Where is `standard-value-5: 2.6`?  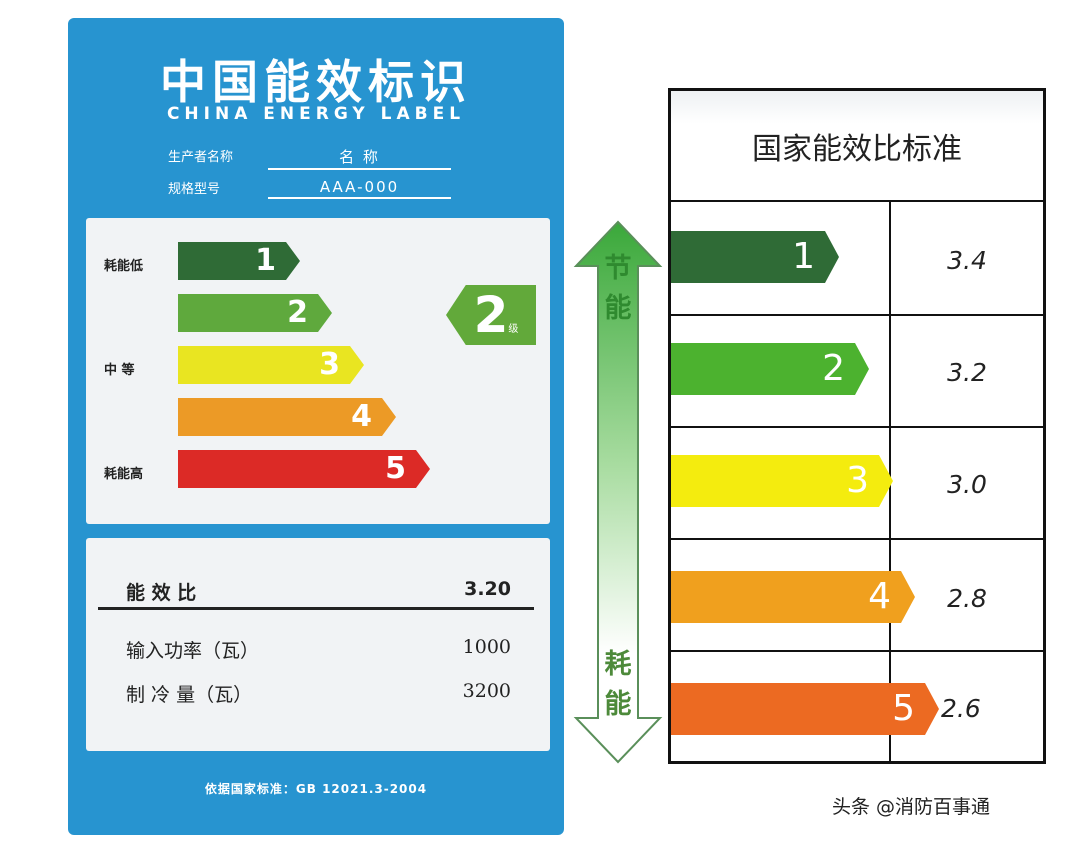
standard-value-5: 2.6 is located at coordinates (961, 708).